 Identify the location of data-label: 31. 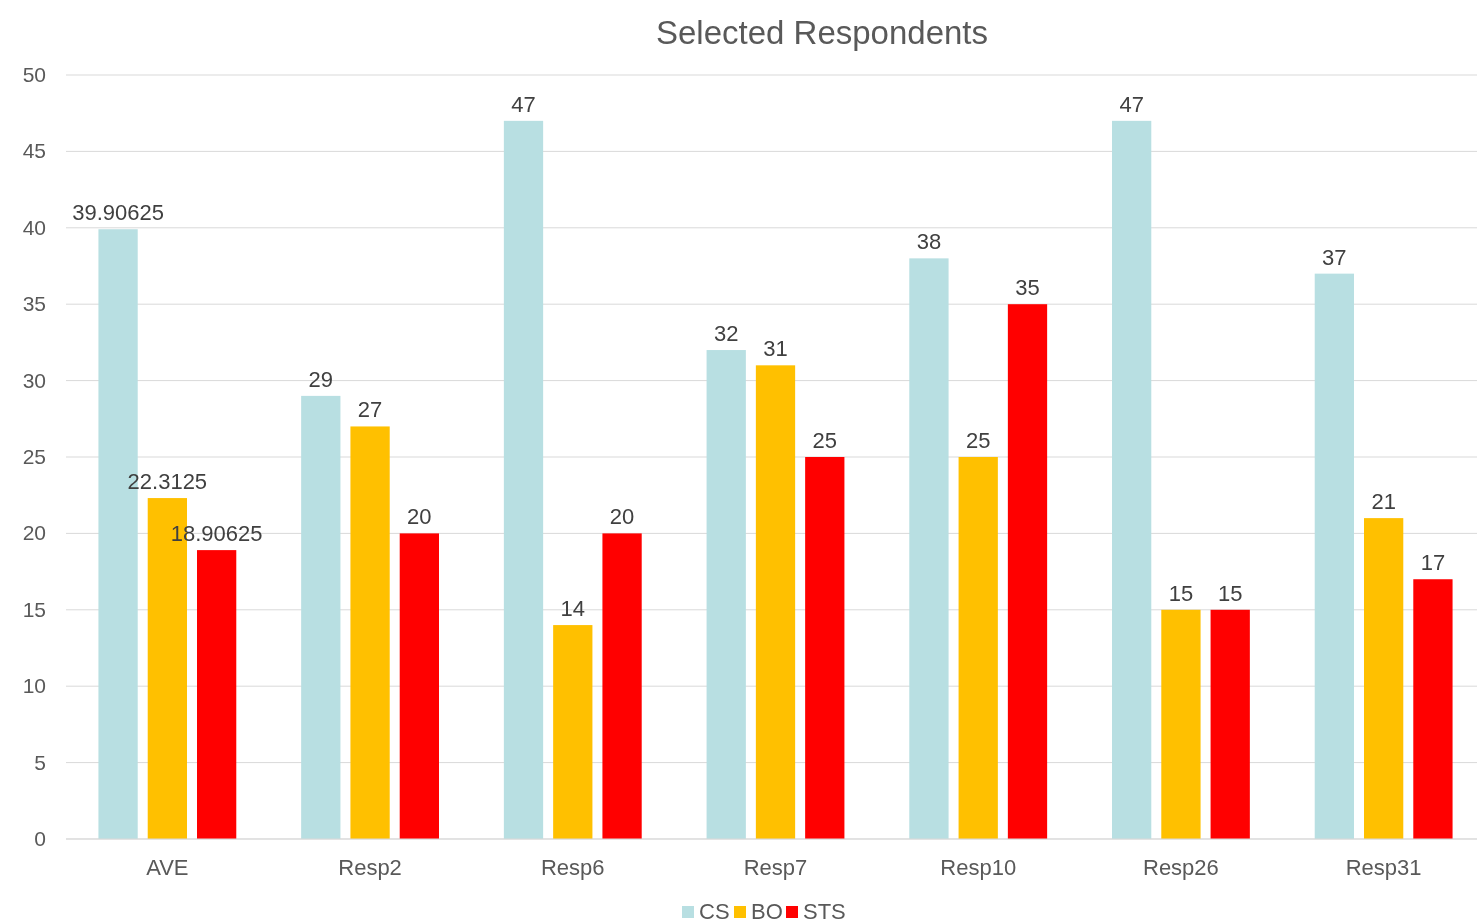
(775, 349).